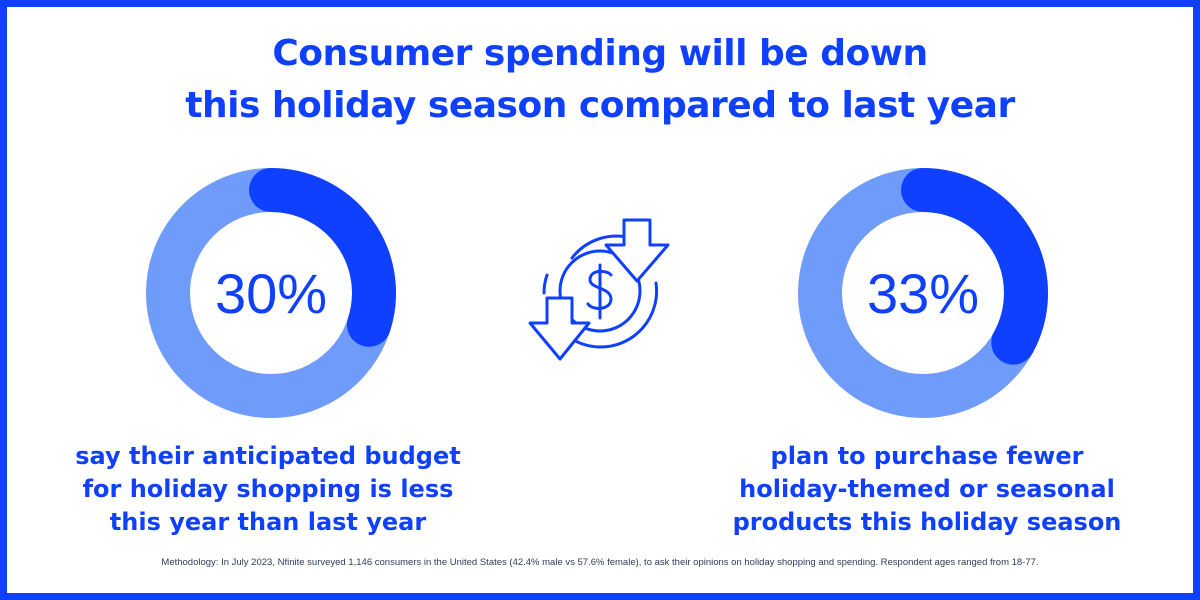 The width and height of the screenshot is (1200, 600). Describe the element at coordinates (322, 257) in the screenshot. I see `donut-segment-budget` at that location.